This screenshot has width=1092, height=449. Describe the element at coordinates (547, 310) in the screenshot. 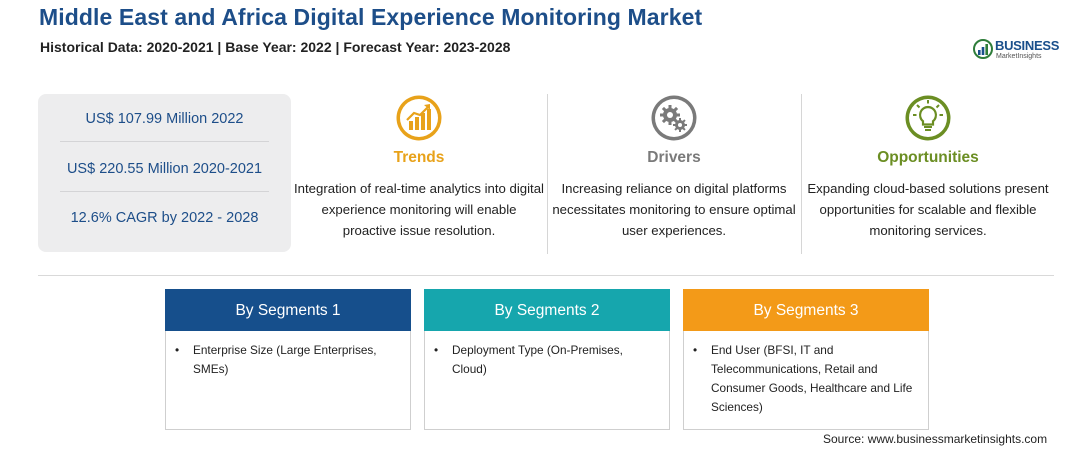

I see `segment-2-title: By Segments 2` at that location.